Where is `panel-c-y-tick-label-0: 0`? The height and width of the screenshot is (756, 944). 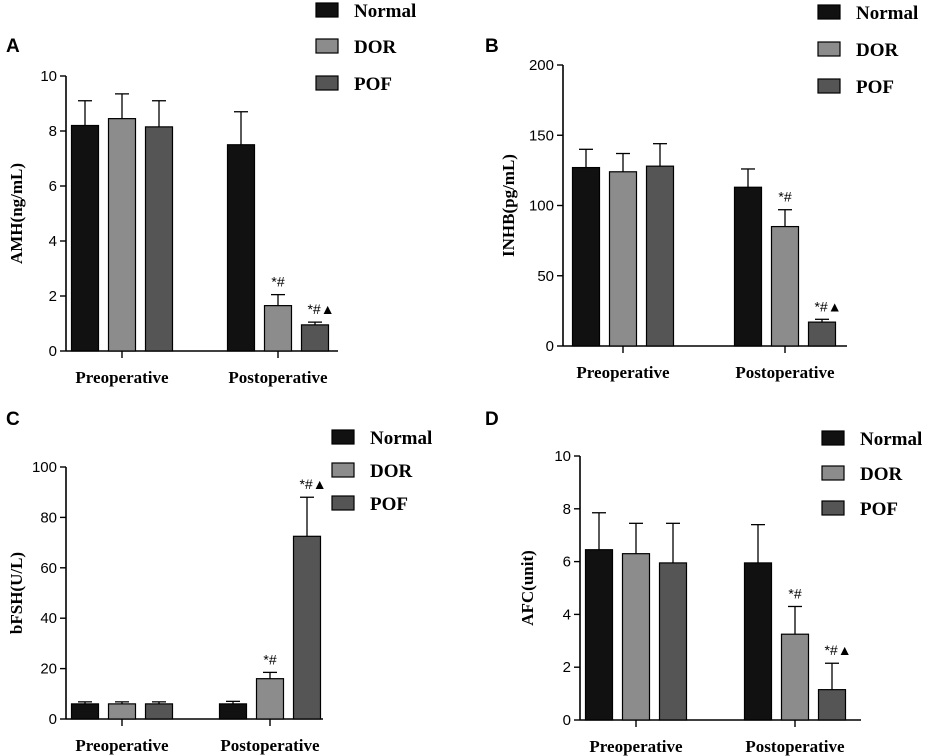
panel-c-y-tick-label-0: 0 is located at coordinates (53, 719).